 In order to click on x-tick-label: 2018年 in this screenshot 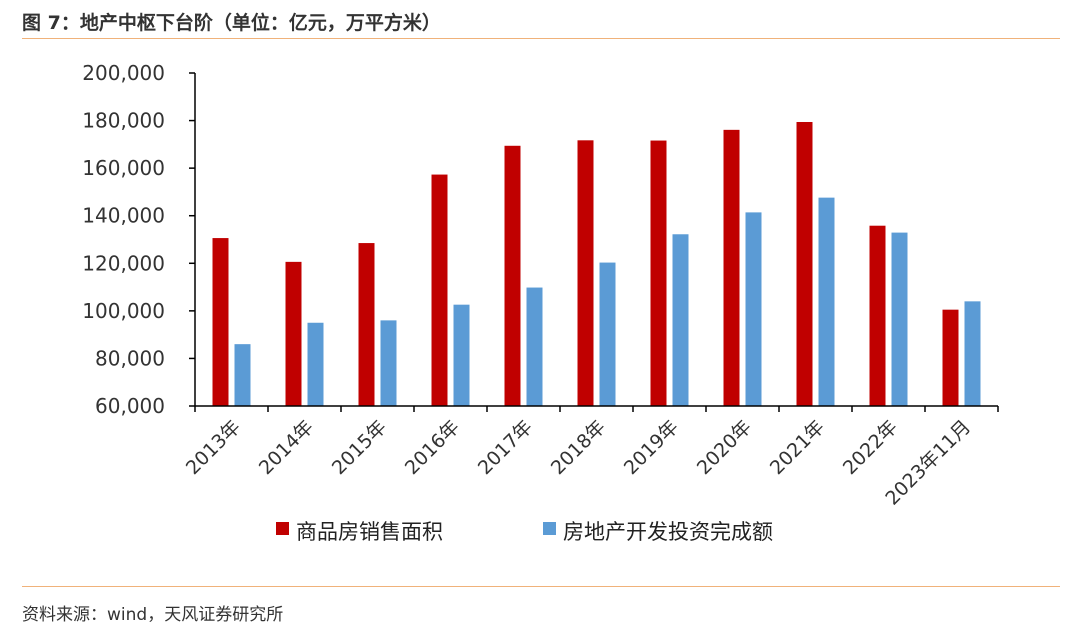, I will do `click(578, 447)`.